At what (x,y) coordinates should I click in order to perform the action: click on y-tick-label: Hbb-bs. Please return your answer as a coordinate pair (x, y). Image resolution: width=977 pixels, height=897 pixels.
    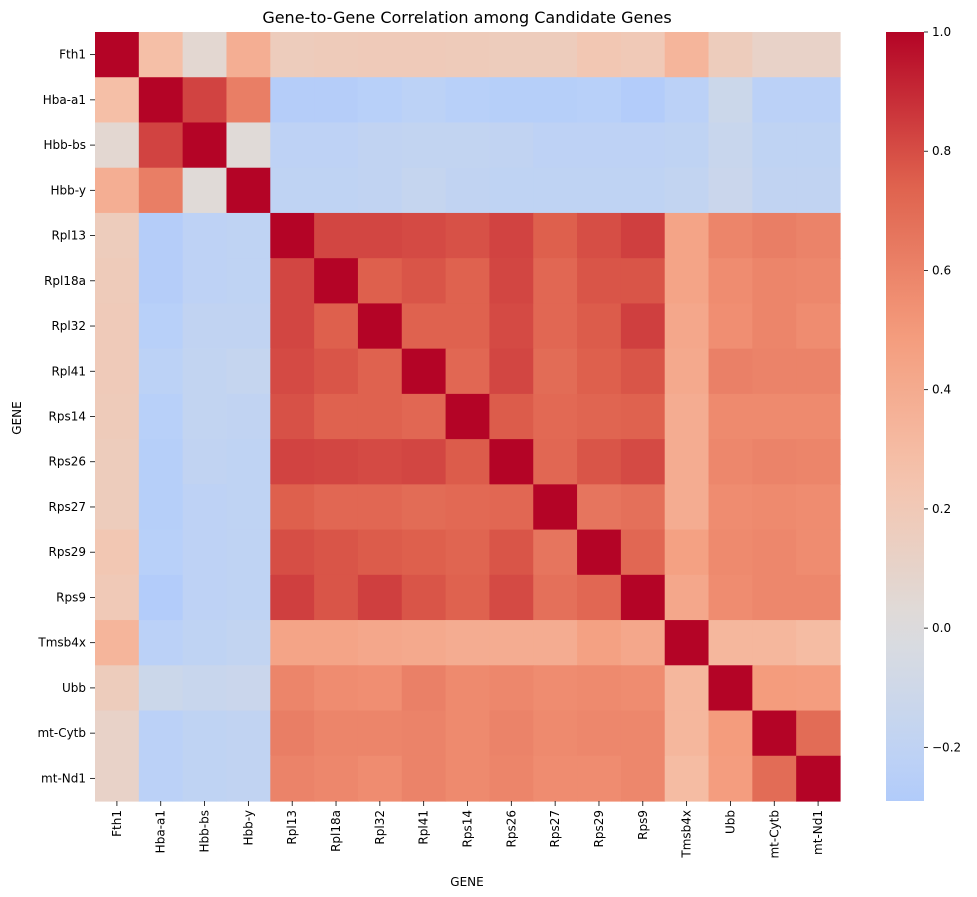
    Looking at the image, I should click on (65, 145).